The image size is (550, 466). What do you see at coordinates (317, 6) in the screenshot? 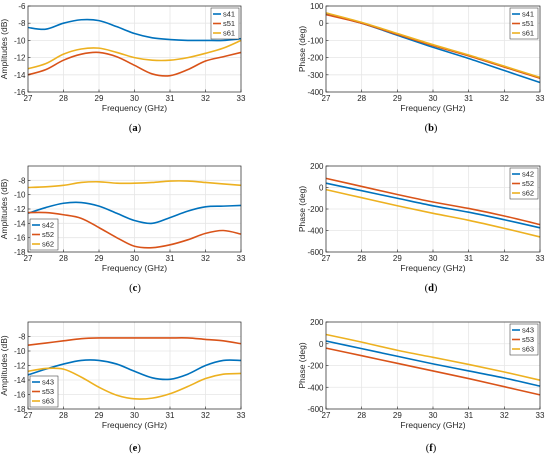
I see `y-tick-label: 100` at bounding box center [317, 6].